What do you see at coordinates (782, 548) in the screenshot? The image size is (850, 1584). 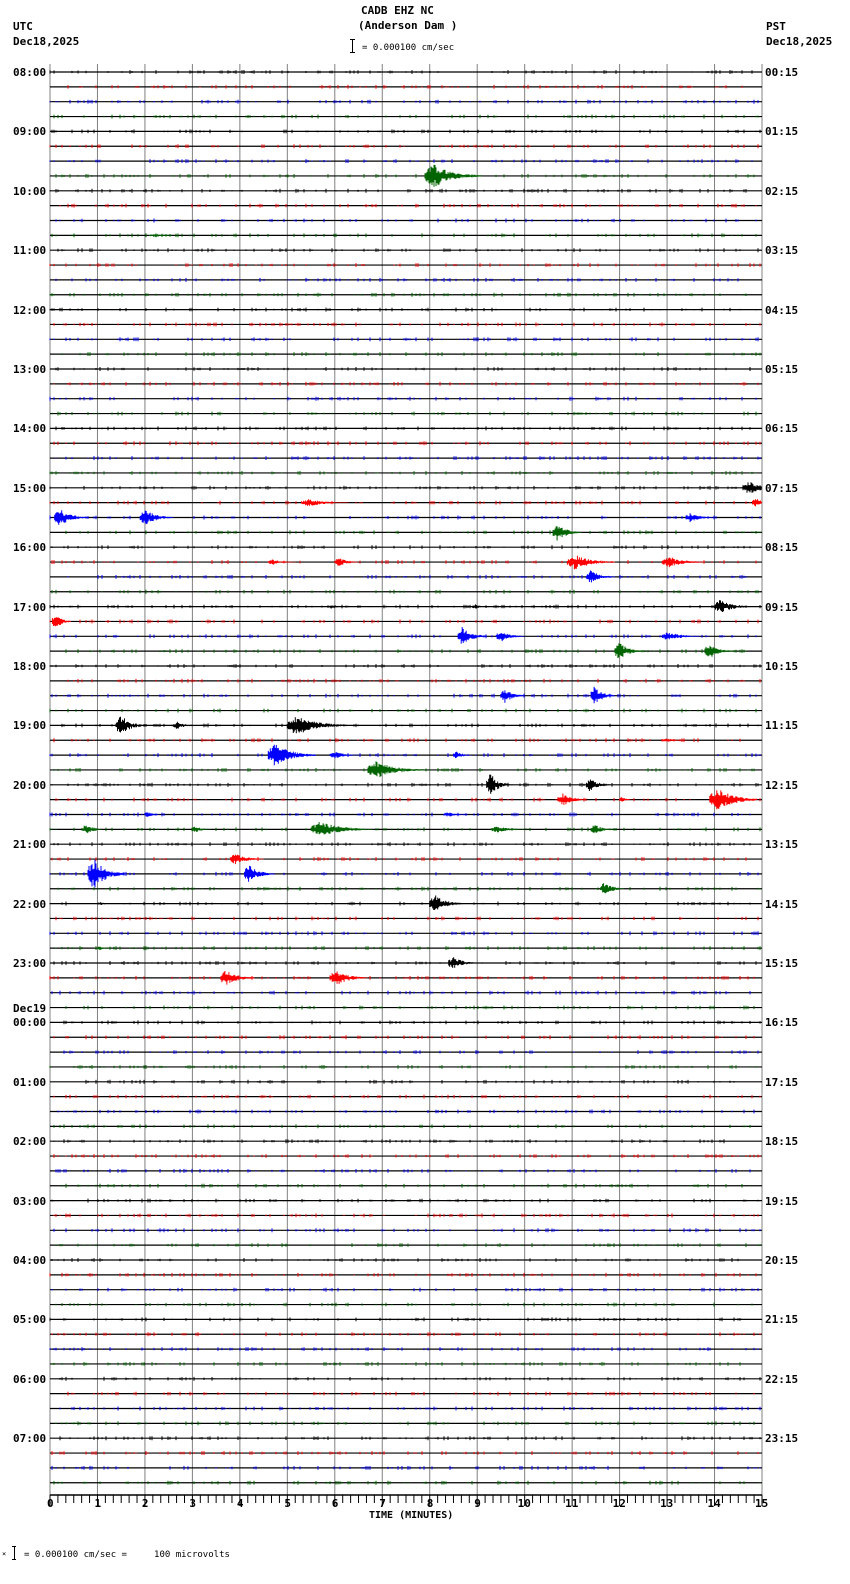 I see `pst-hour-label: 08:15` at bounding box center [782, 548].